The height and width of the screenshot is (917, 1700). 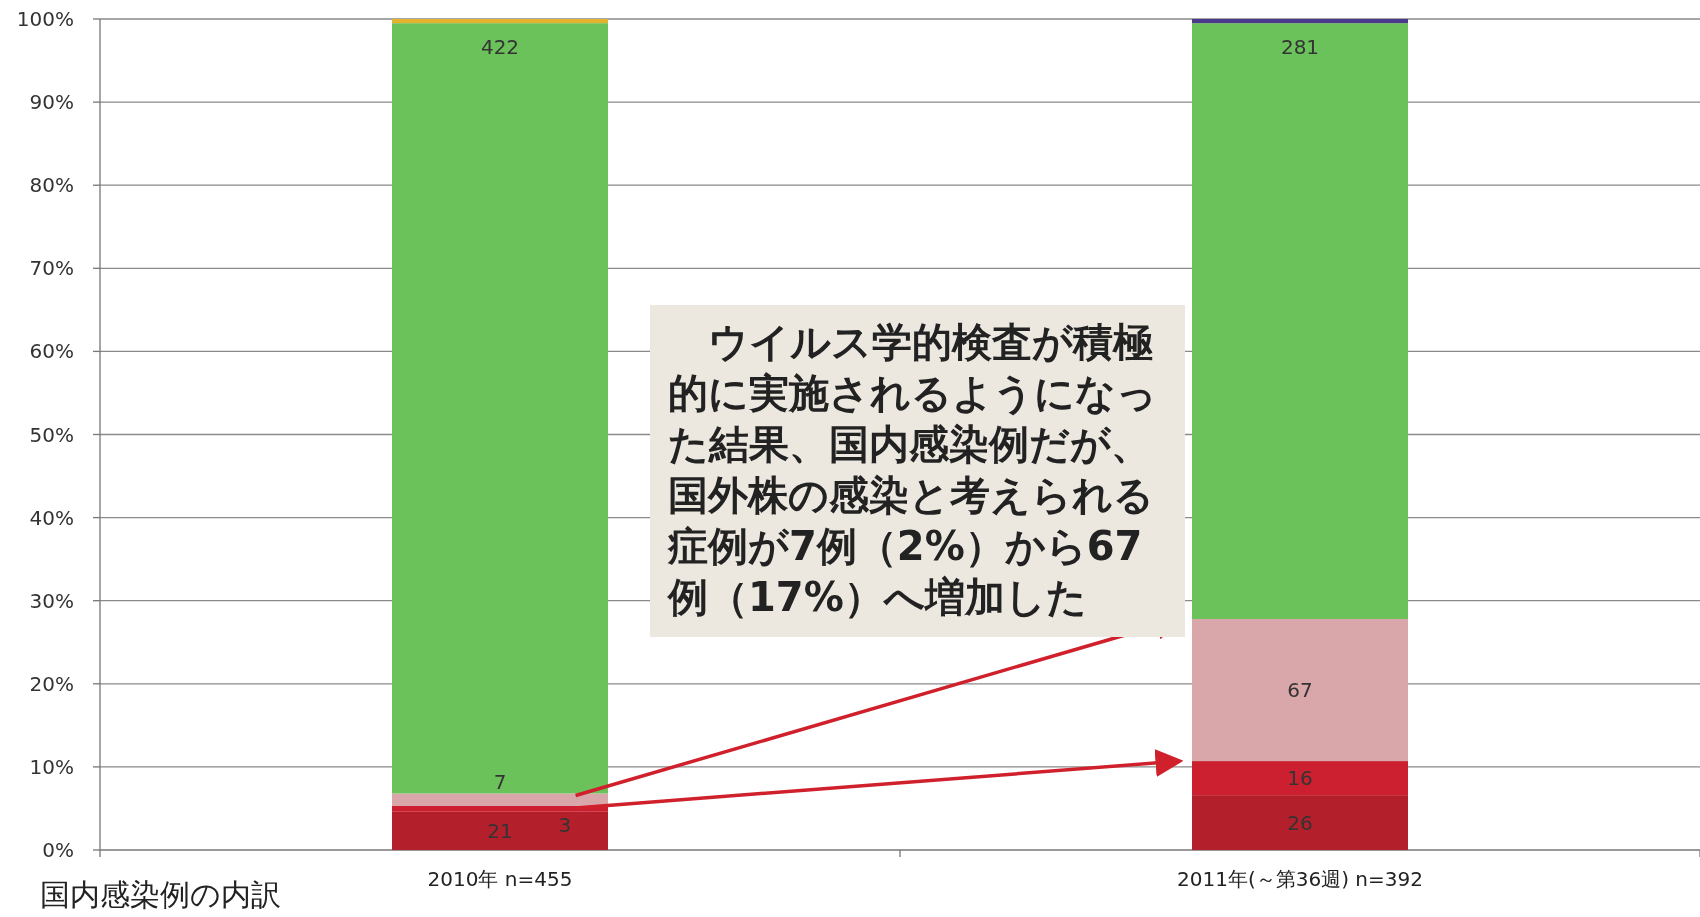 What do you see at coordinates (51, 351) in the screenshot?
I see `y-tick-label: 60%` at bounding box center [51, 351].